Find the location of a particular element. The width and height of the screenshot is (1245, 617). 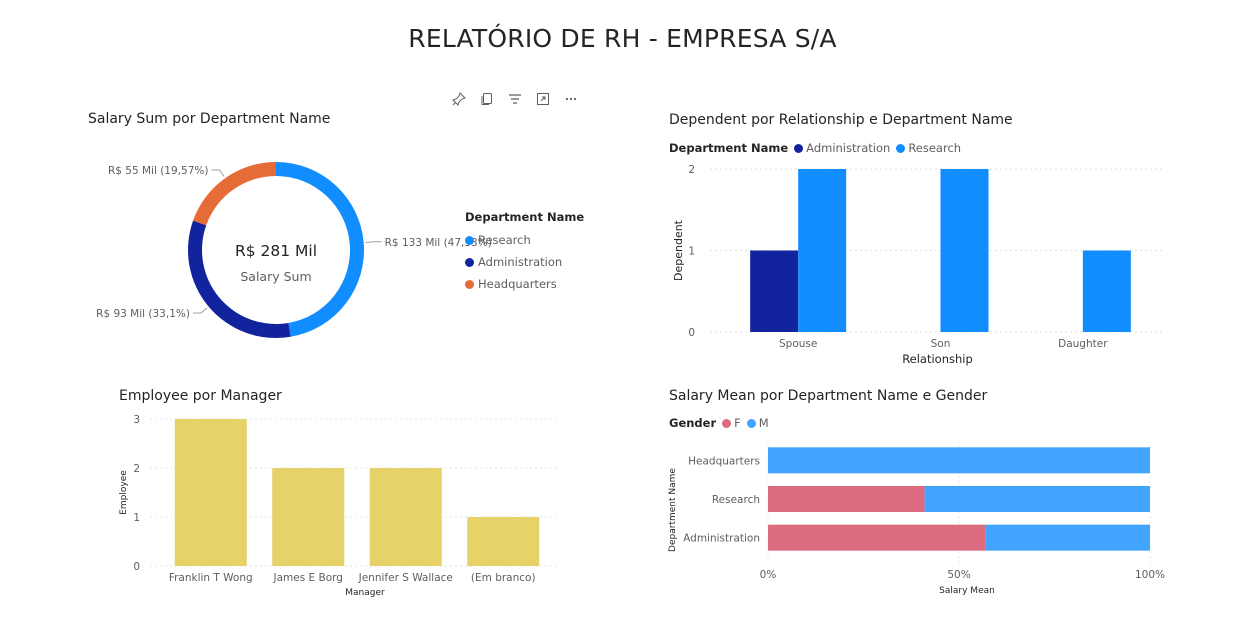

x-axis-title: Manager is located at coordinates (365, 593).